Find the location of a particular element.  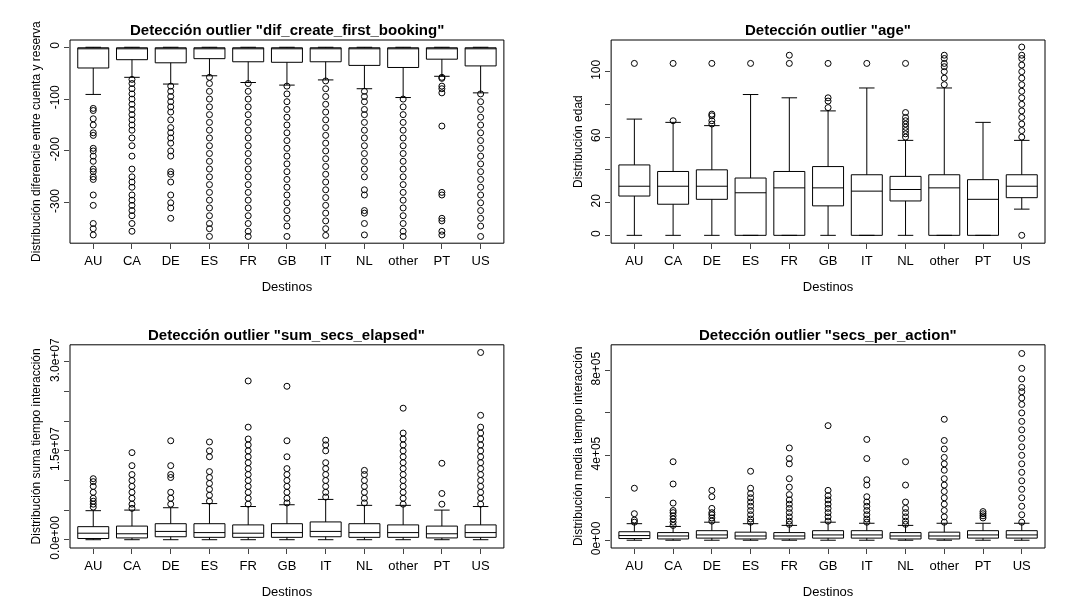

y-tick-label: 3.0e+07 is located at coordinates (55, 360).